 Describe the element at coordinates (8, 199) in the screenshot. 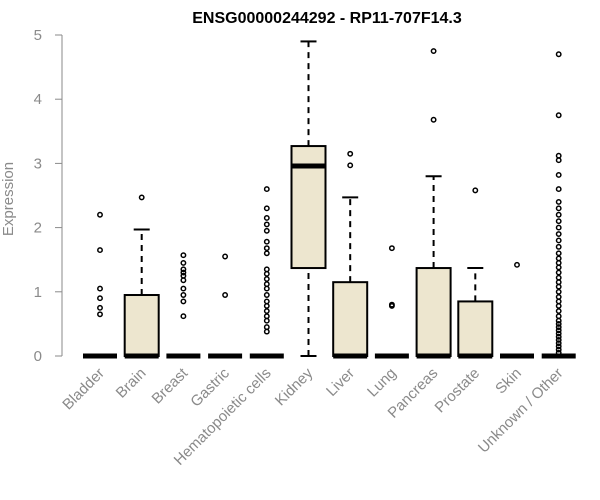

I see `y-axis-label: Expression` at that location.